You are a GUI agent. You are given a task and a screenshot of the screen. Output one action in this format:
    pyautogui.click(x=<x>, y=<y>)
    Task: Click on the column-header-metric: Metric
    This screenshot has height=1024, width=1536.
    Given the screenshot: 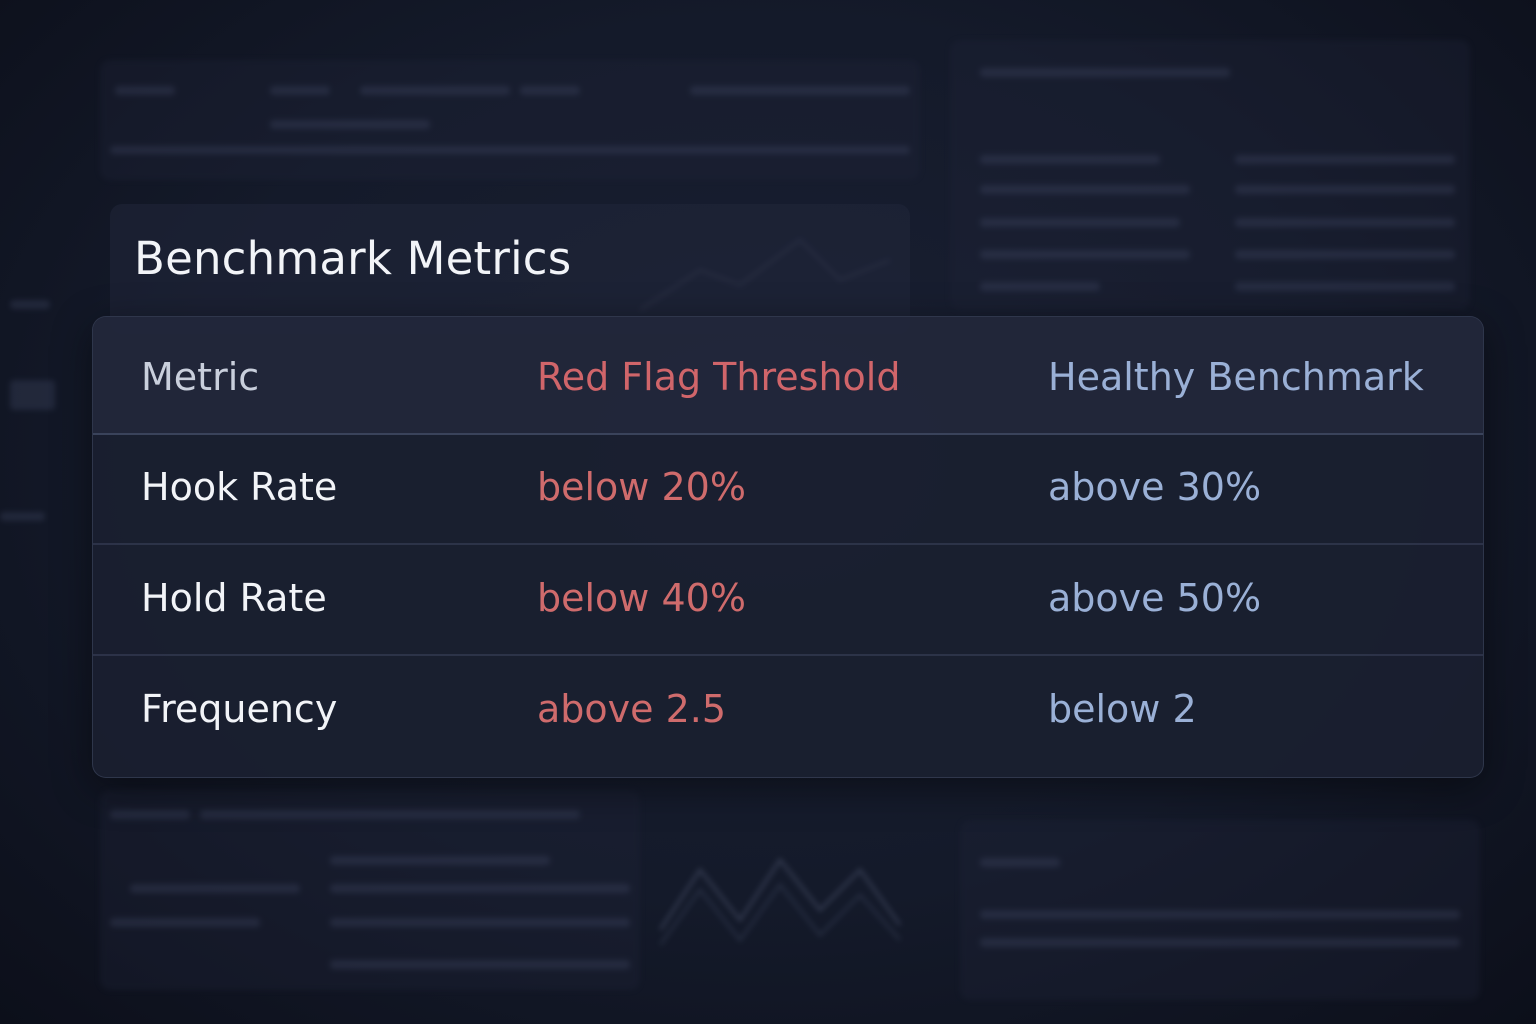 What is the action you would take?
    pyautogui.click(x=200, y=377)
    